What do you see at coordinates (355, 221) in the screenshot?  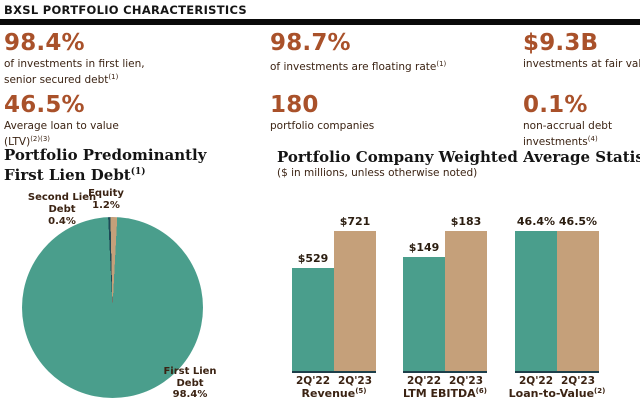 I see `bar-value-label: $721` at bounding box center [355, 221].